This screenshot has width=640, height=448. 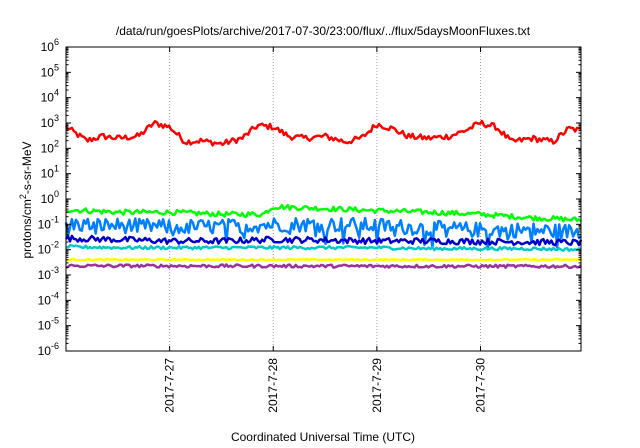 What do you see at coordinates (480, 385) in the screenshot?
I see `x-tick-label: 2017-7-30` at bounding box center [480, 385].